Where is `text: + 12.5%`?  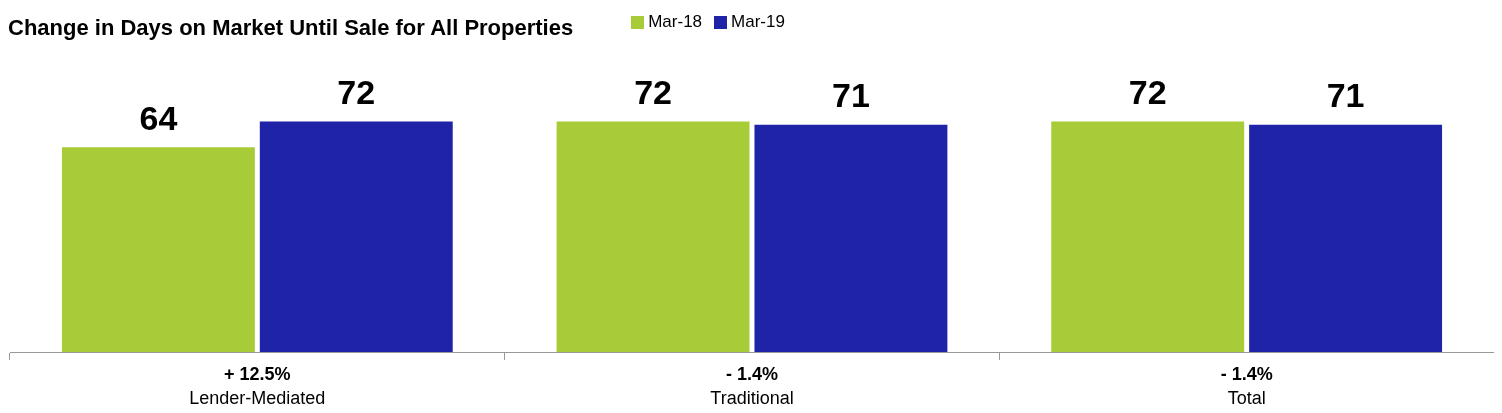 text: + 12.5% is located at coordinates (257, 373).